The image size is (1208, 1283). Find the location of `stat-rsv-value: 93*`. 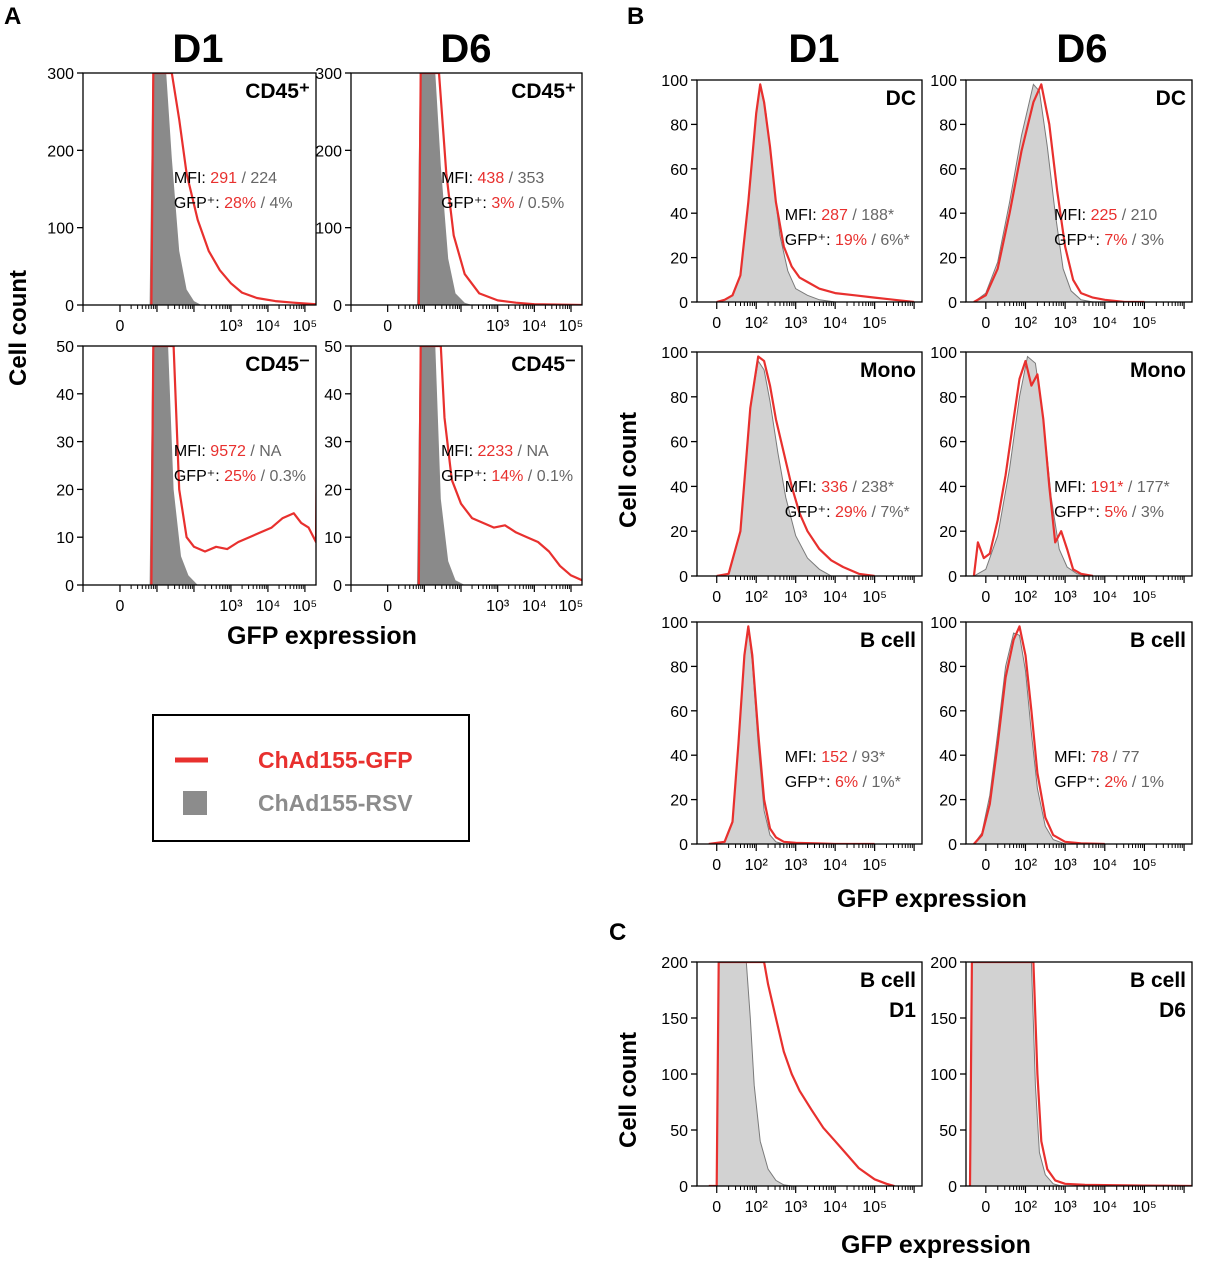

stat-rsv-value: 93* is located at coordinates (873, 757).